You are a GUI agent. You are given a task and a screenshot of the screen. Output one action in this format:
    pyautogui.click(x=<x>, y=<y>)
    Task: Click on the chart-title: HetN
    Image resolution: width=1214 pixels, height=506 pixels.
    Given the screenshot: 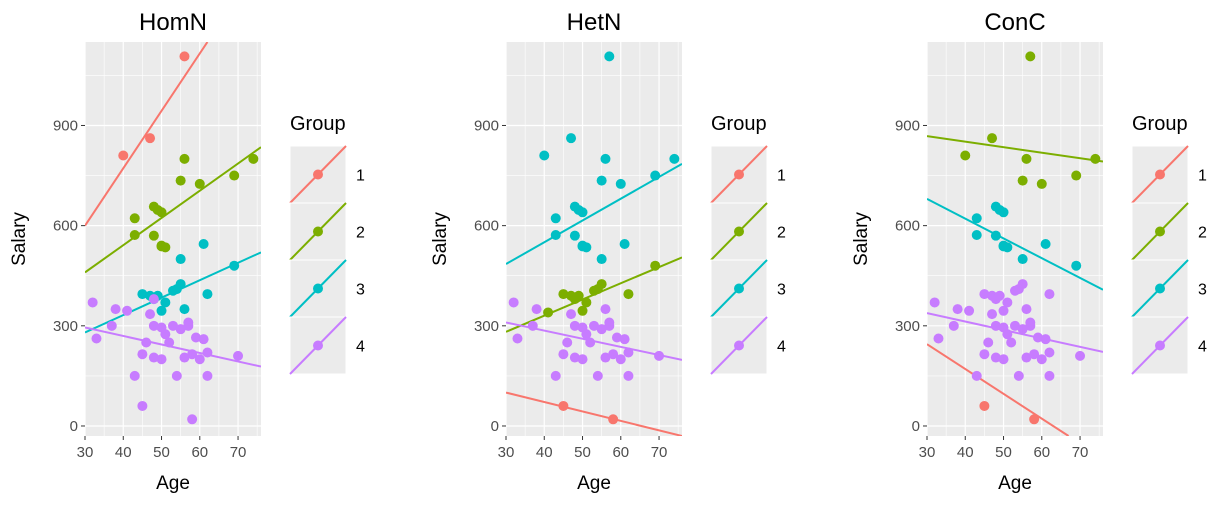 What is the action you would take?
    pyautogui.click(x=594, y=22)
    